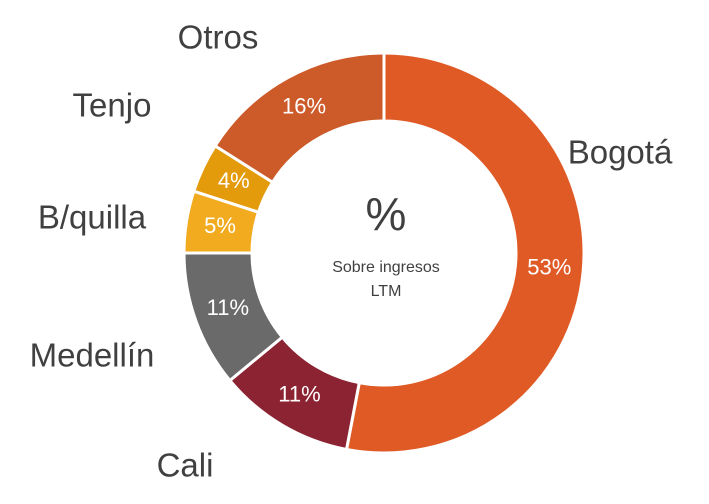  Describe the element at coordinates (218, 37) in the screenshot. I see `category-label: Otros` at that location.